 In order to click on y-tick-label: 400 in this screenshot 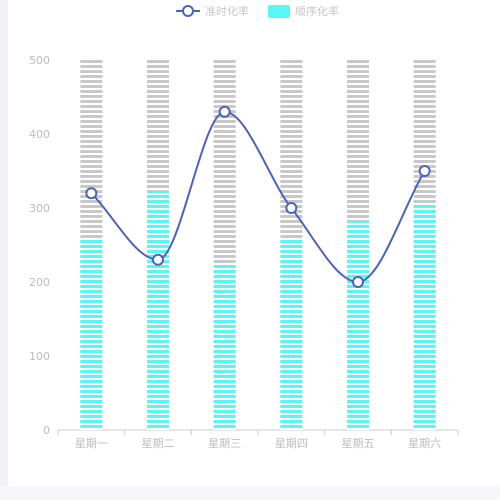, I will do `click(39, 134)`.